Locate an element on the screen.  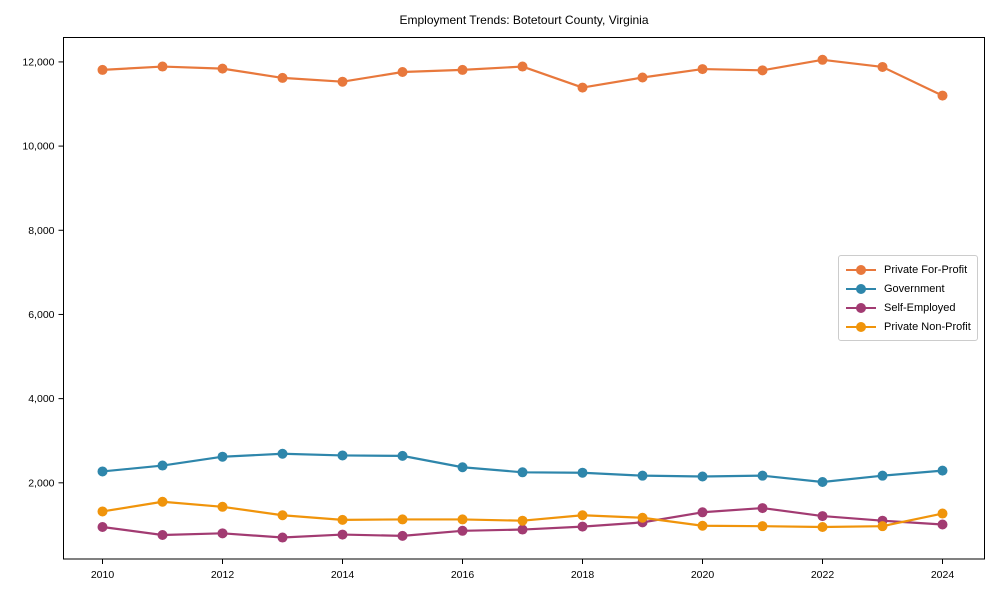
y-axis: 2,000 4,000 6,000 8,000 10,000 12,000 is located at coordinates (43, 272).